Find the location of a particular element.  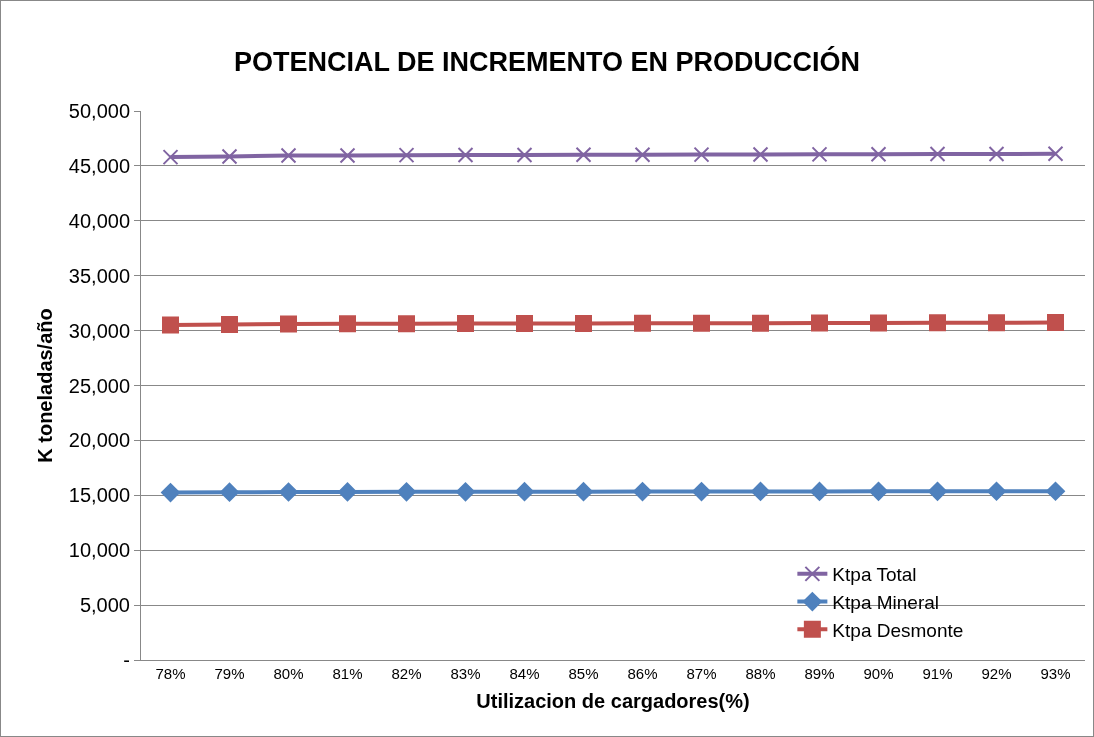

legend-label: Ktpa Total is located at coordinates (874, 575).